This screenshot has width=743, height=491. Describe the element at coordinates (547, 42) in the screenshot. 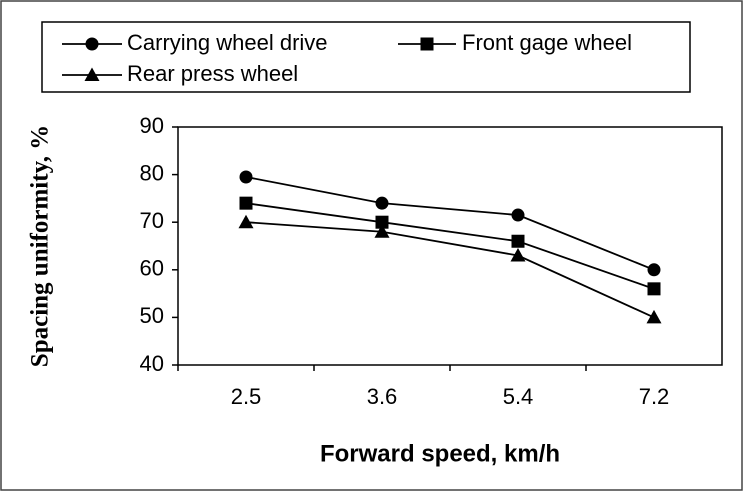

I see `legend-label: Front gage wheel` at that location.